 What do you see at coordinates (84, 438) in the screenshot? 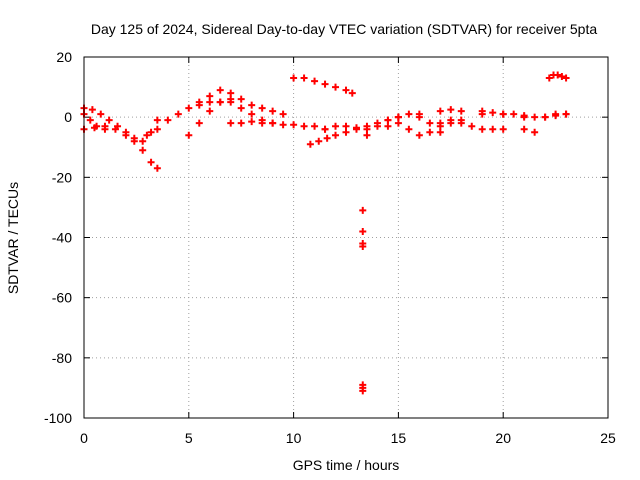
I see `x-tick-label: 0` at bounding box center [84, 438].